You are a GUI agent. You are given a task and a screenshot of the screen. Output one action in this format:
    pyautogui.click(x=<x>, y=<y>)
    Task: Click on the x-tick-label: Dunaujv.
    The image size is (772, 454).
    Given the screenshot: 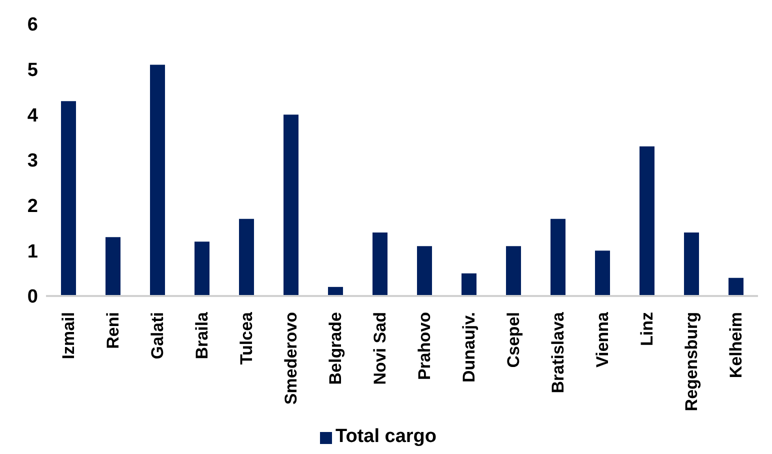 What is the action you would take?
    pyautogui.click(x=468, y=347)
    